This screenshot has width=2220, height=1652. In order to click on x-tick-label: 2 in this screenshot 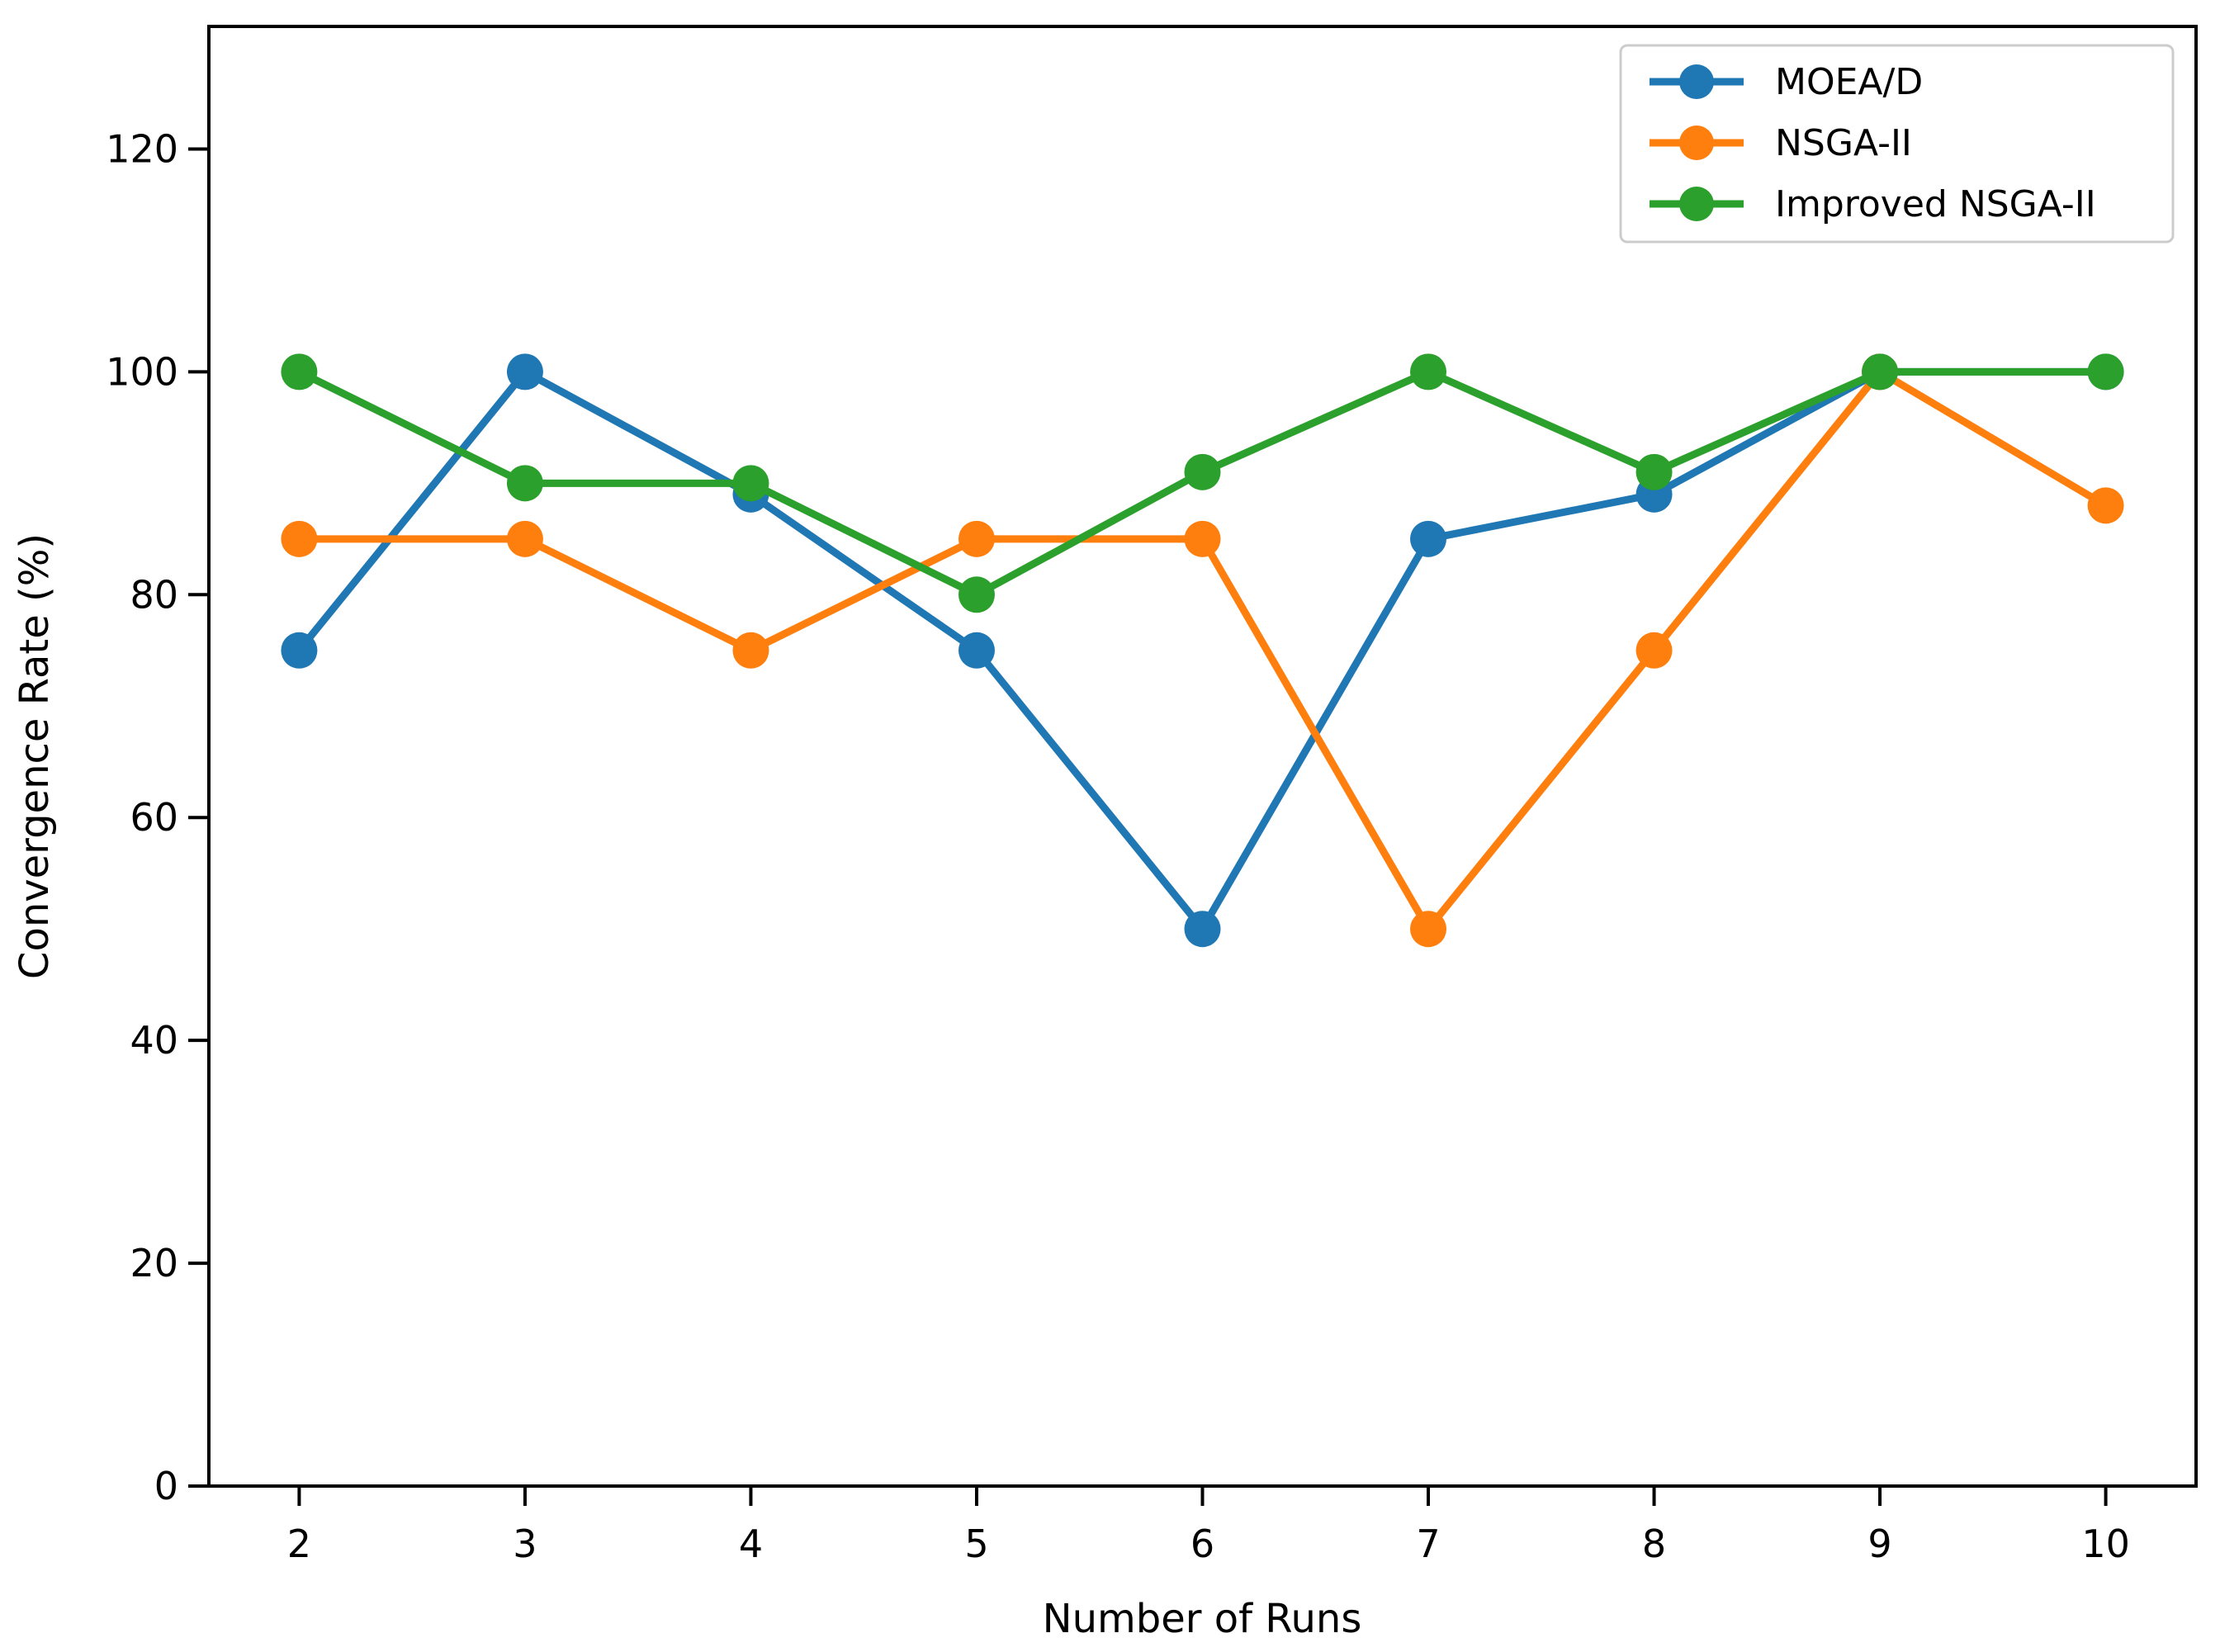, I will do `click(299, 1544)`.